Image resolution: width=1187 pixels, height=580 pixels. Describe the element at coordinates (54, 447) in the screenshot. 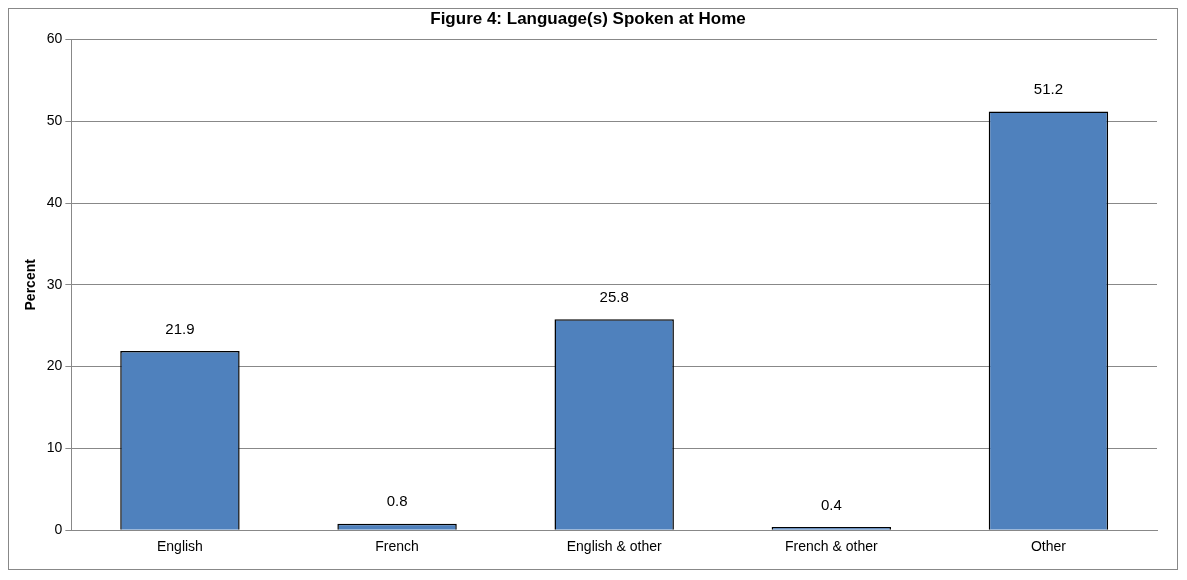

I see `y-tick-label: 10` at that location.